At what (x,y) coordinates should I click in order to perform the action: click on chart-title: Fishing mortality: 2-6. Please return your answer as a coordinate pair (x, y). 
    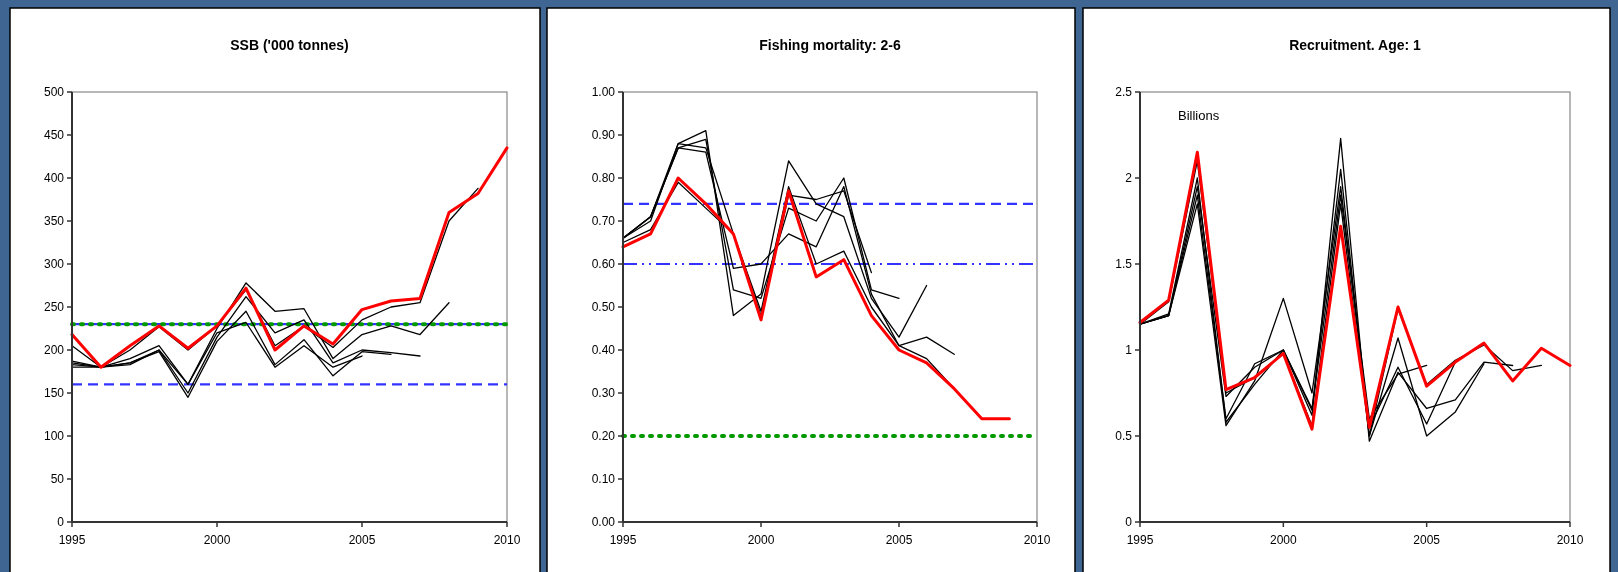
    Looking at the image, I should click on (830, 45).